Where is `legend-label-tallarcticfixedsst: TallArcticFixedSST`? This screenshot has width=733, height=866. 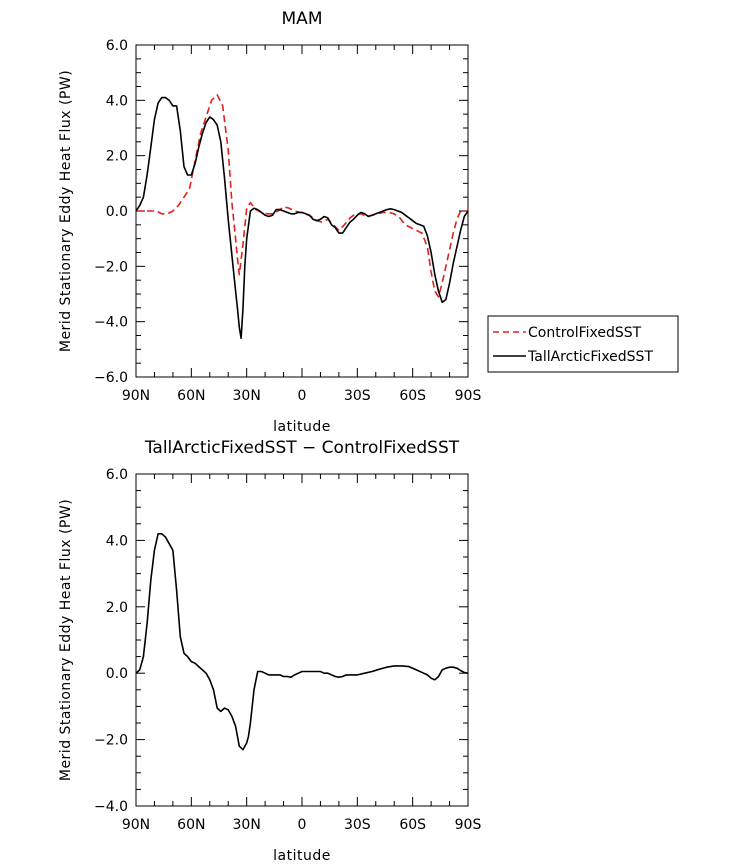
legend-label-tallarcticfixedsst: TallArcticFixedSST is located at coordinates (590, 357).